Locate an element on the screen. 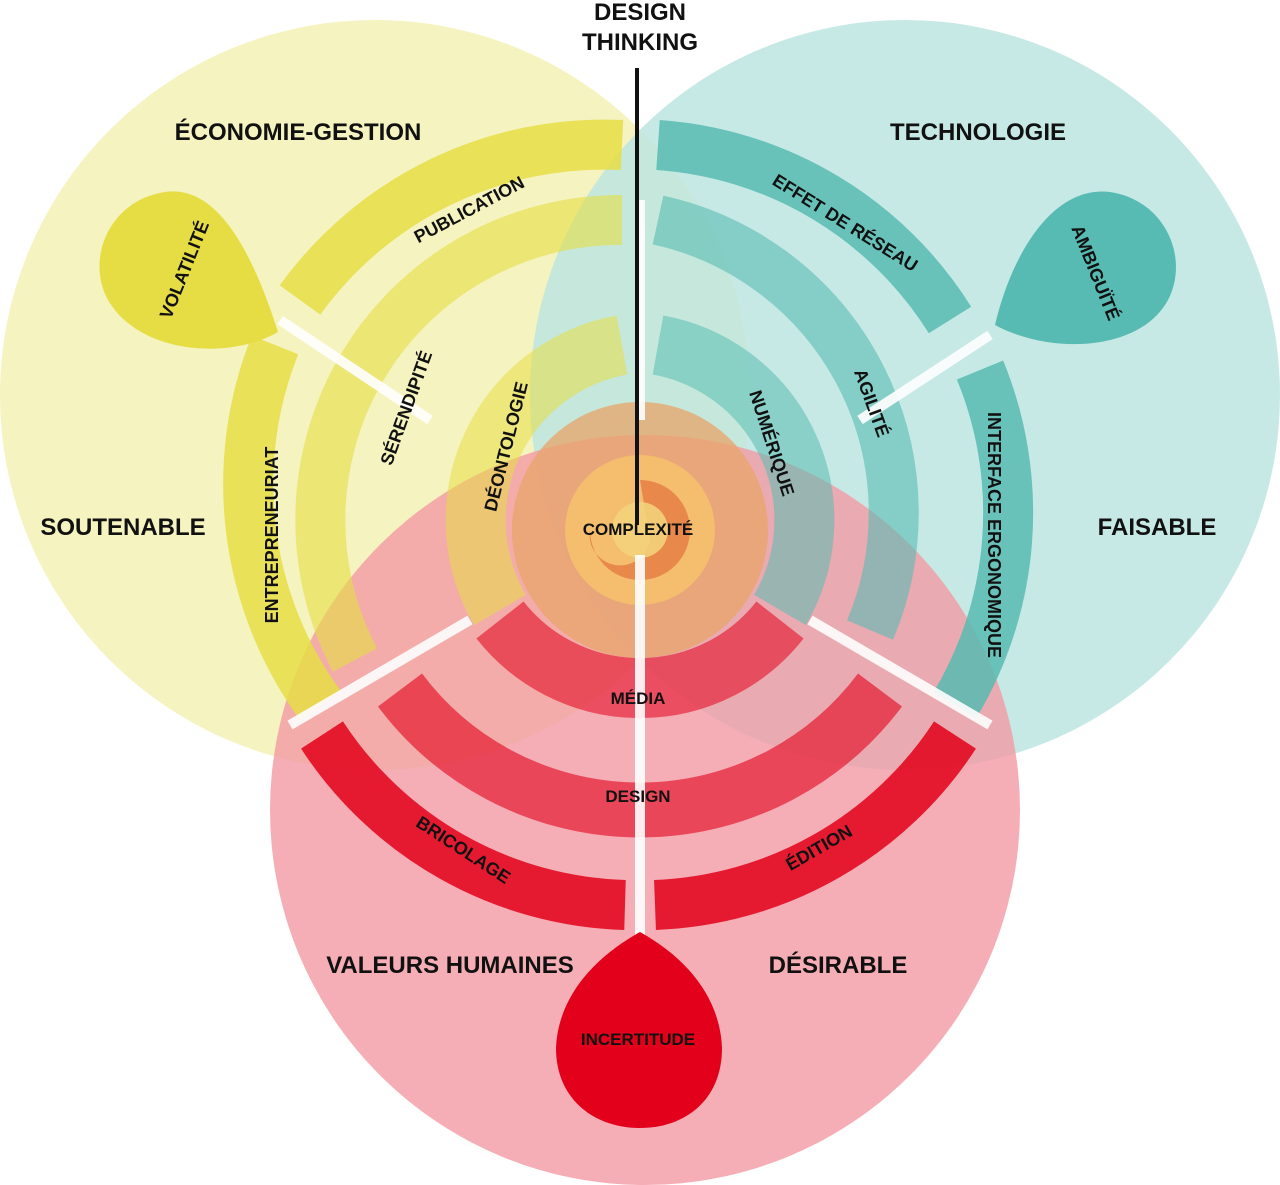 The height and width of the screenshot is (1185, 1280). drop-incertitude is located at coordinates (639, 1030).